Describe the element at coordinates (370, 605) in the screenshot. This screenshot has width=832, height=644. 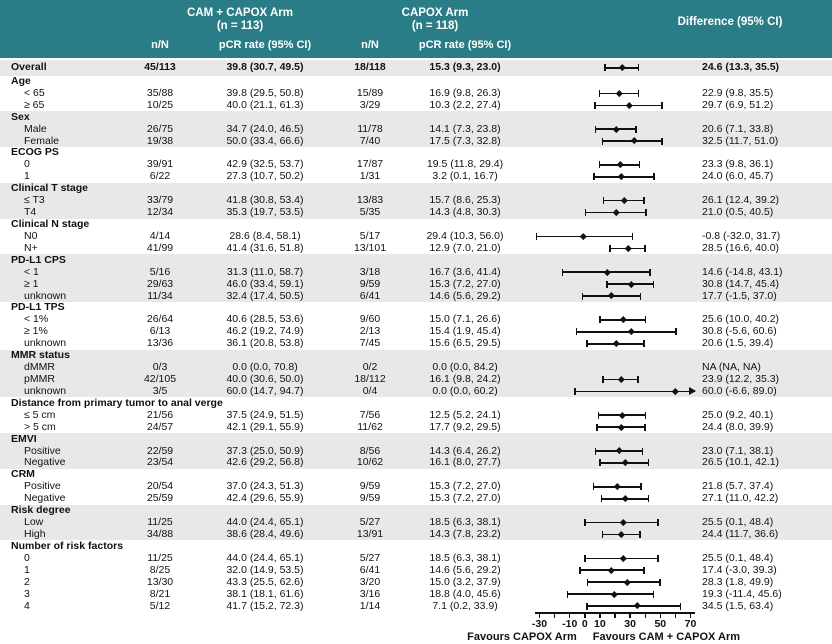
I see `arm2-nn-value: 1/14` at that location.